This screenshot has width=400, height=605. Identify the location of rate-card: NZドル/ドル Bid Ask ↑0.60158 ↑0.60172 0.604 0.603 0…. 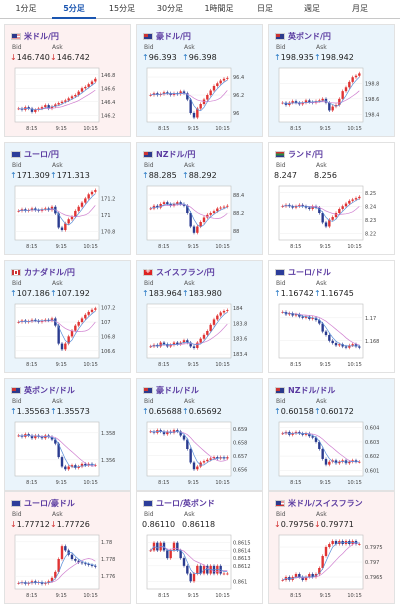
(331, 434).